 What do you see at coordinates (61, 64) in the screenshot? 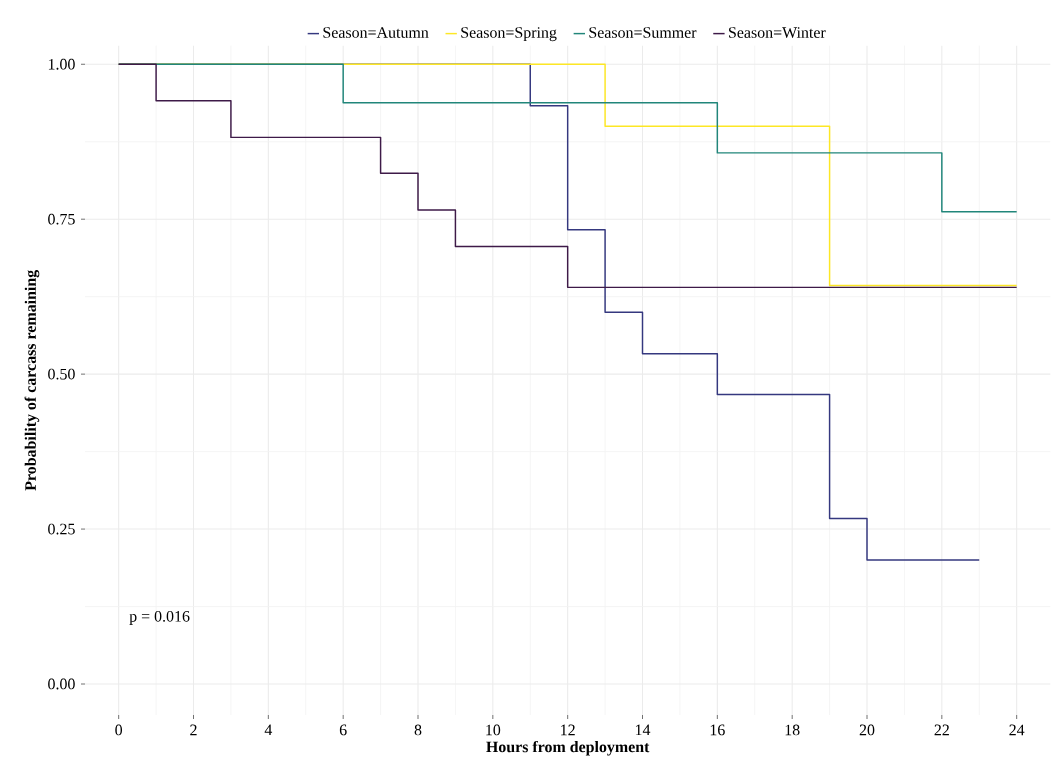
I see `y-tick-label: 1.00` at bounding box center [61, 64].